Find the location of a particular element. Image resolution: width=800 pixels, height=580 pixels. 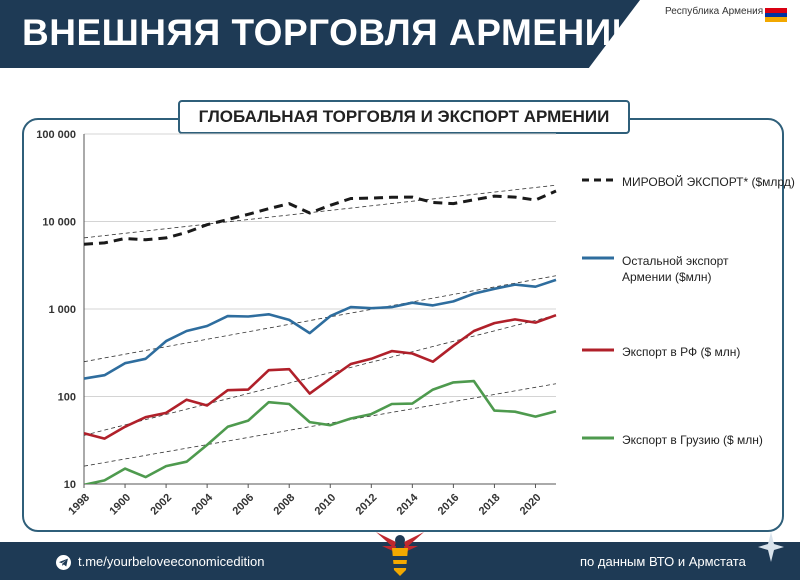

legend-label-georgia: Экспорт в Грузию ($ млн) is located at coordinates (692, 440).